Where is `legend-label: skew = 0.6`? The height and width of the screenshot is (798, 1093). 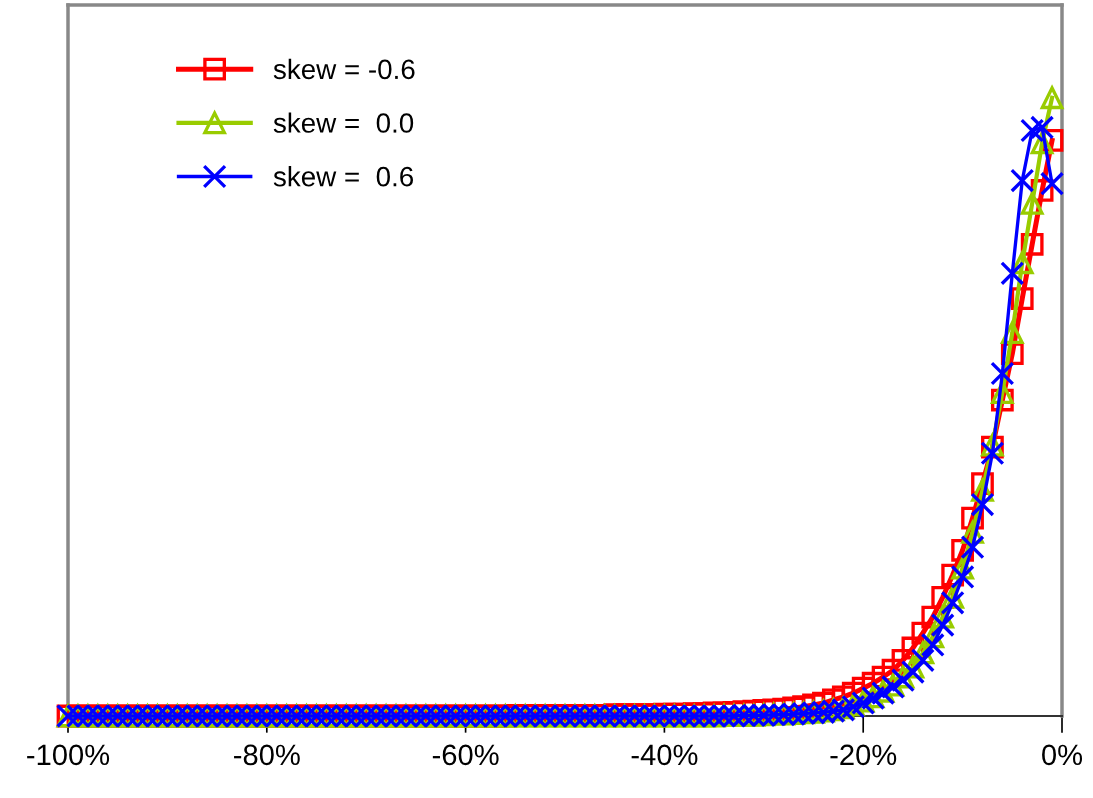 legend-label: skew = 0.6 is located at coordinates (343, 176).